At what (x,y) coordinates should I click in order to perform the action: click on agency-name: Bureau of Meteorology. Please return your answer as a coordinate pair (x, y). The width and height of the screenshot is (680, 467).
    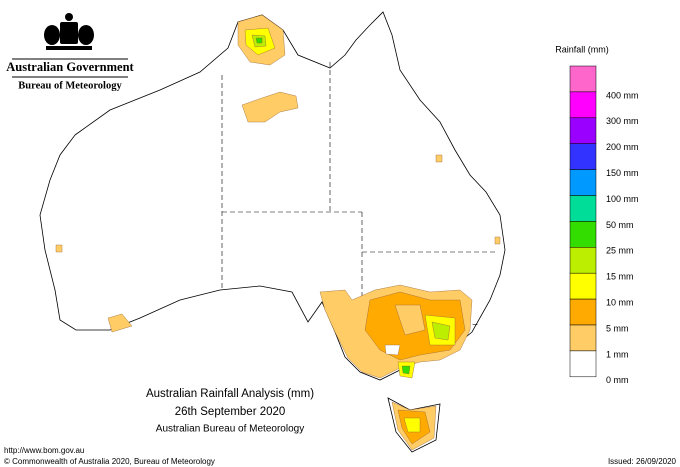
    Looking at the image, I should click on (70, 85).